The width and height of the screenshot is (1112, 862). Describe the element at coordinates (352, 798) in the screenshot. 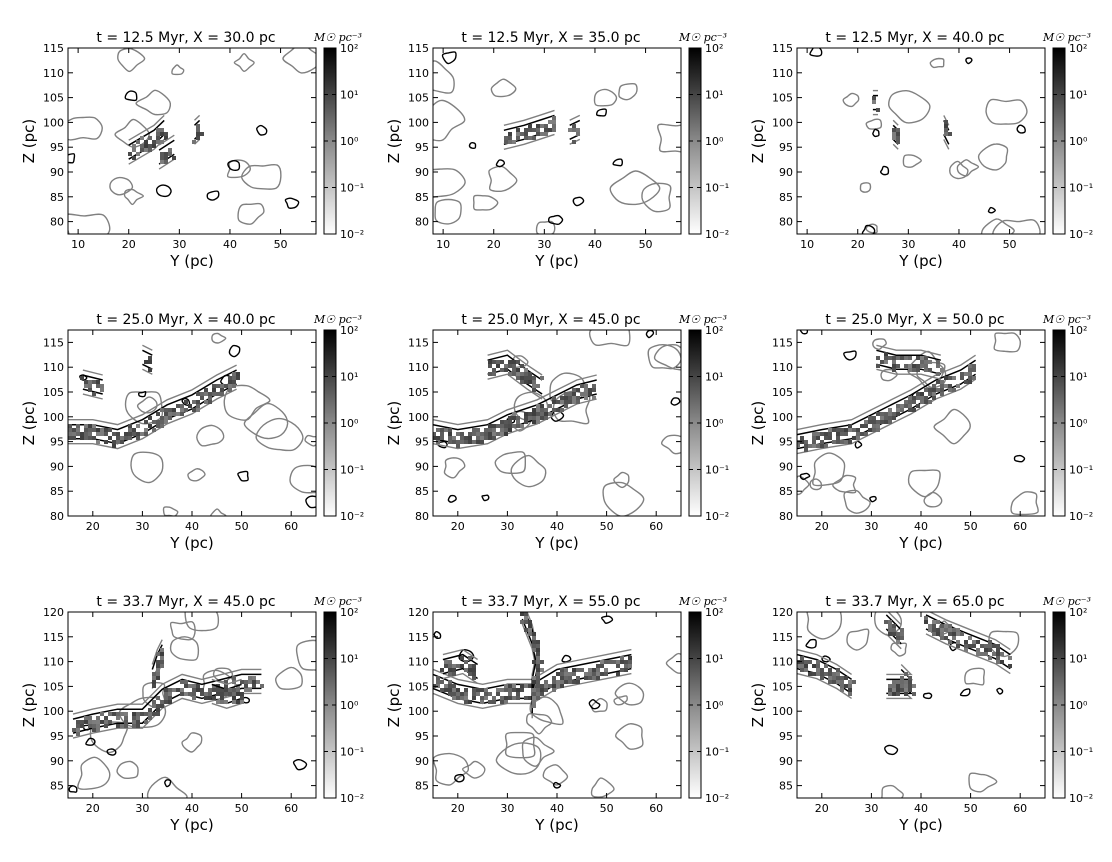

I see `colorbar-tick-label: 10⁻²` at that location.